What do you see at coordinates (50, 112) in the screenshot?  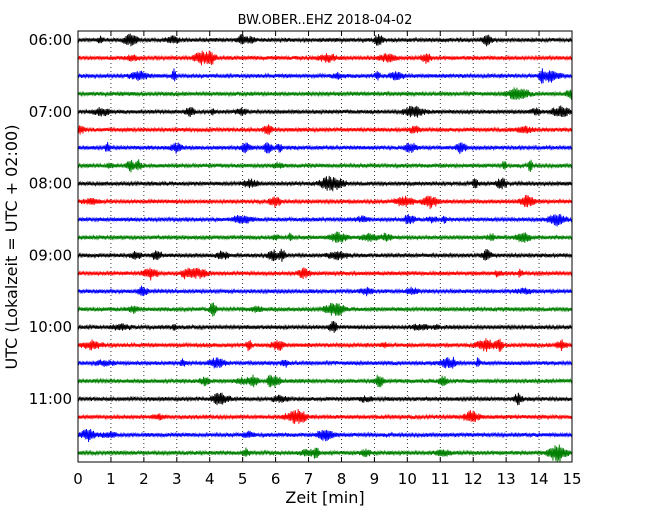 I see `y-tick-label: 07:00` at bounding box center [50, 112].